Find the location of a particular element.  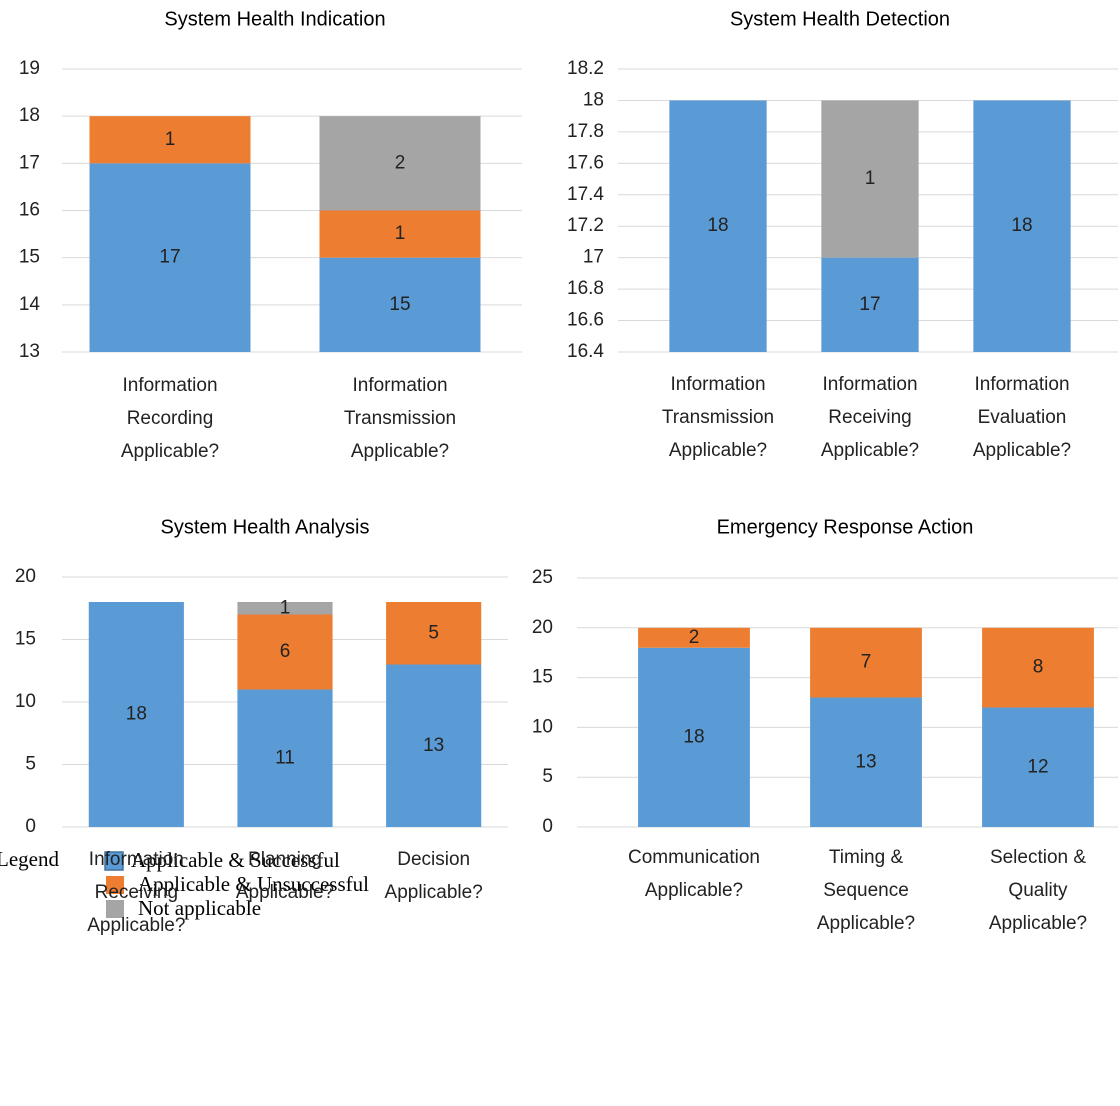

data-label: 5 is located at coordinates (433, 632).